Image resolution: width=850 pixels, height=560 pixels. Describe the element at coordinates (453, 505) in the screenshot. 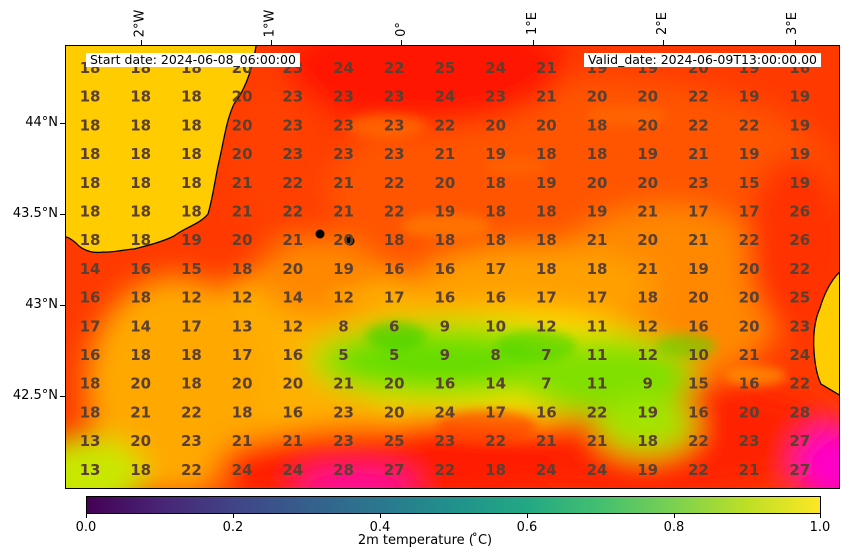

I see `colorbar` at that location.